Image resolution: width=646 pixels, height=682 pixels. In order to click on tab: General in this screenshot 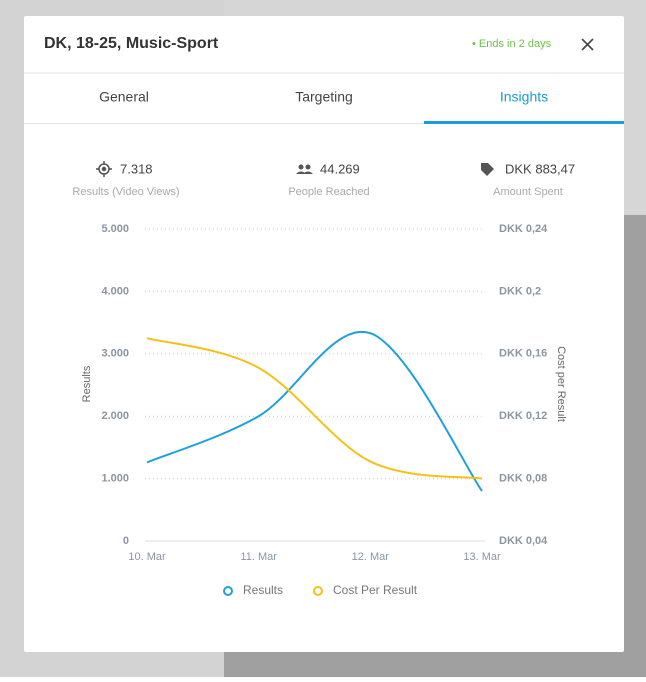, I will do `click(124, 97)`.